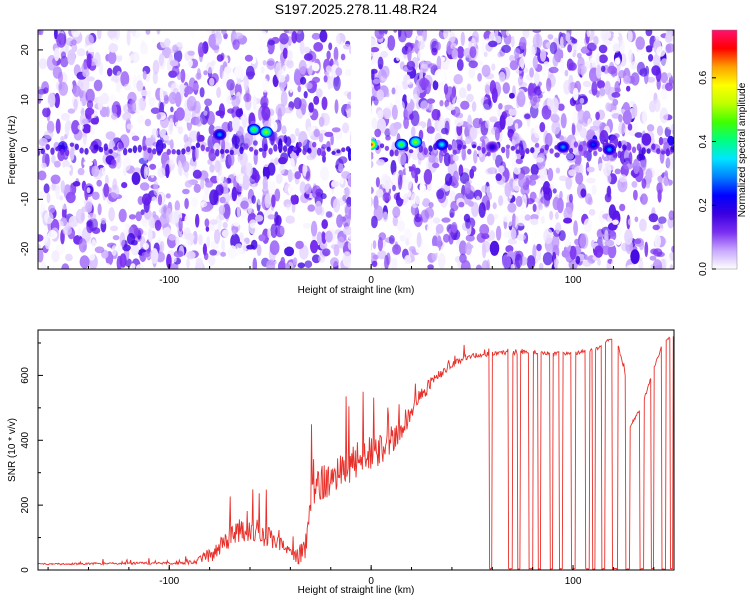  What do you see at coordinates (25, 375) in the screenshot?
I see `y-tick-label: 600` at bounding box center [25, 375].